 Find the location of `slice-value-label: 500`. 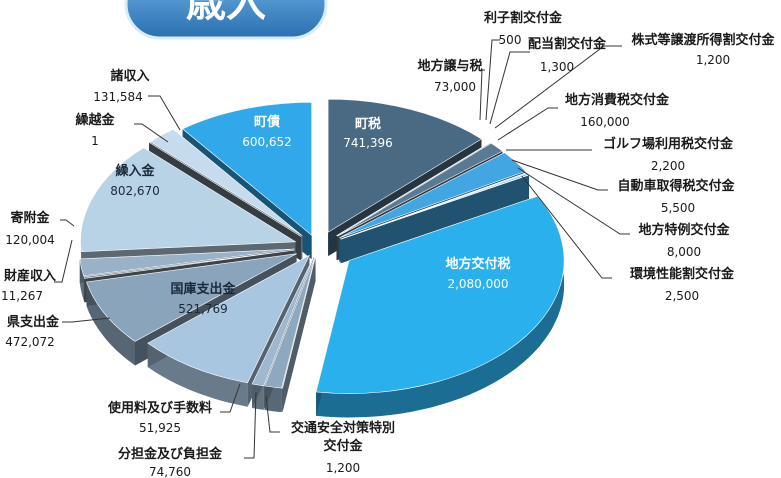

slice-value-label: 500 is located at coordinates (510, 40).